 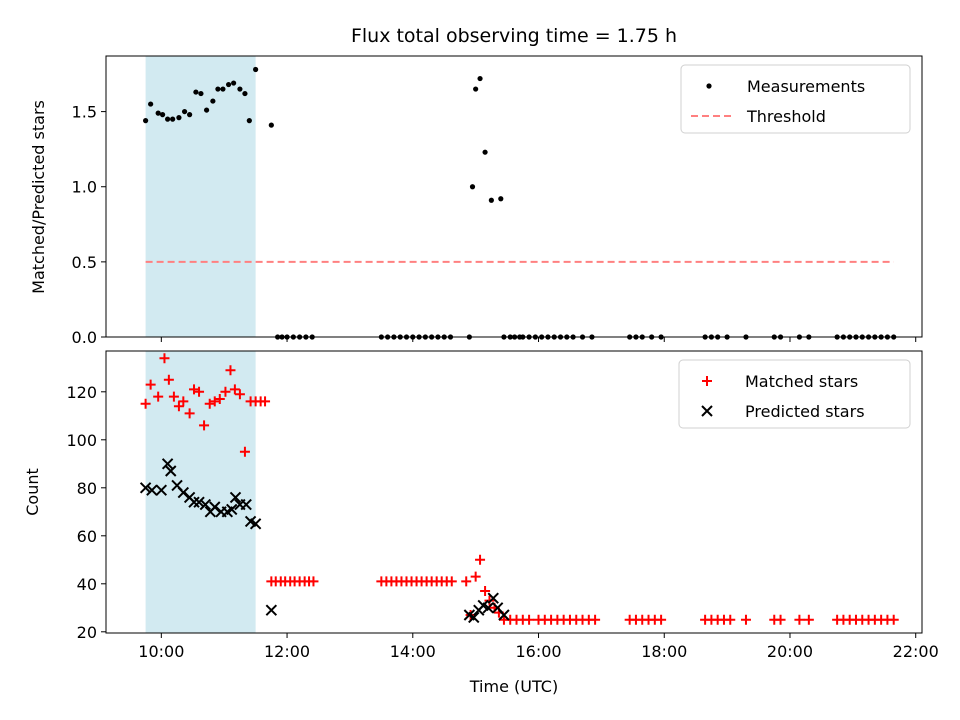 I want to click on ratio-y-axis-label: Matched/Predicted stars, so click(x=38, y=197).